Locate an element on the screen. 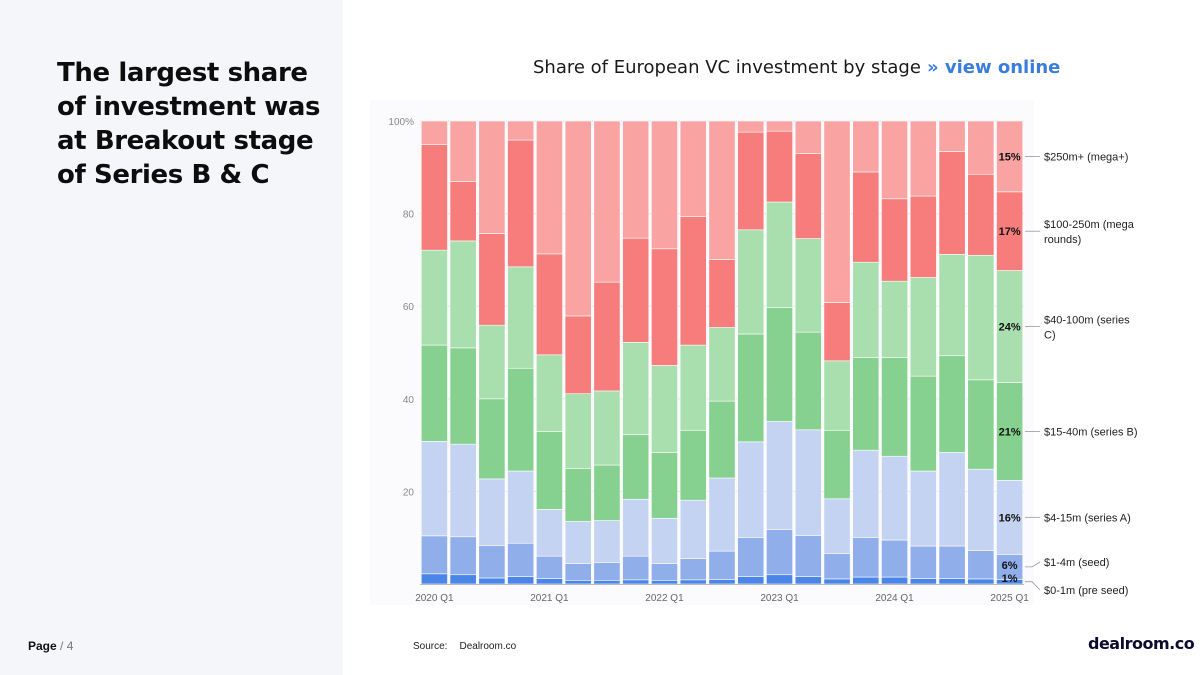 This screenshot has height=675, width=1200. x-tick-label: 2025 Q1 is located at coordinates (1009, 598).